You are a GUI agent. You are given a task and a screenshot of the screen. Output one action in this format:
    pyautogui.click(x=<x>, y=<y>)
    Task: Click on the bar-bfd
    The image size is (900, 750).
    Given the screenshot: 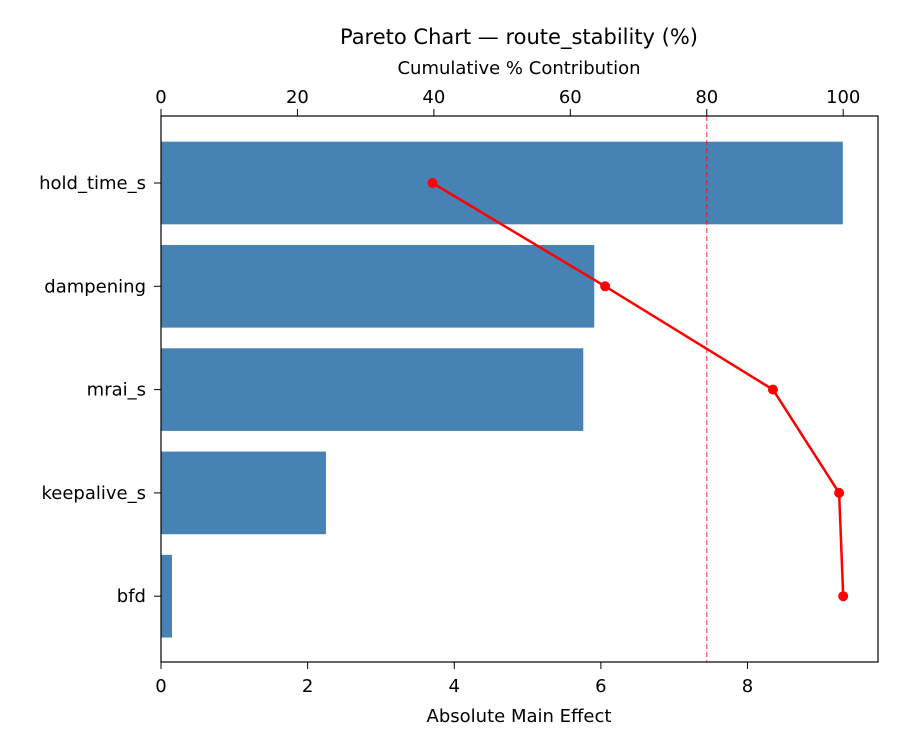 What is the action you would take?
    pyautogui.click(x=166, y=596)
    